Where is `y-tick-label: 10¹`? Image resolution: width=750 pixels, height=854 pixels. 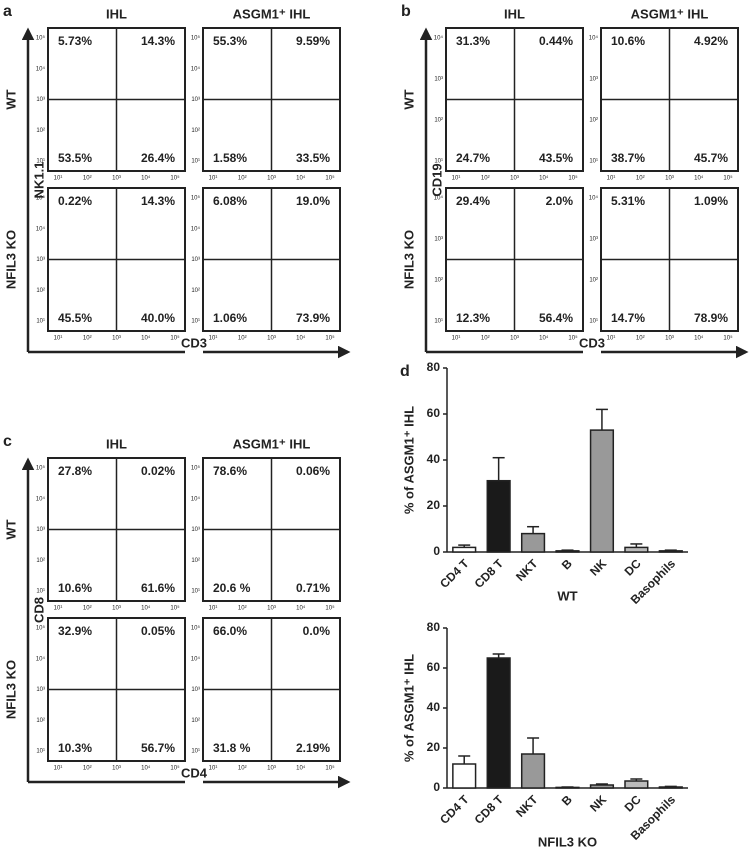
y-tick-label: 10¹ is located at coordinates (438, 162).